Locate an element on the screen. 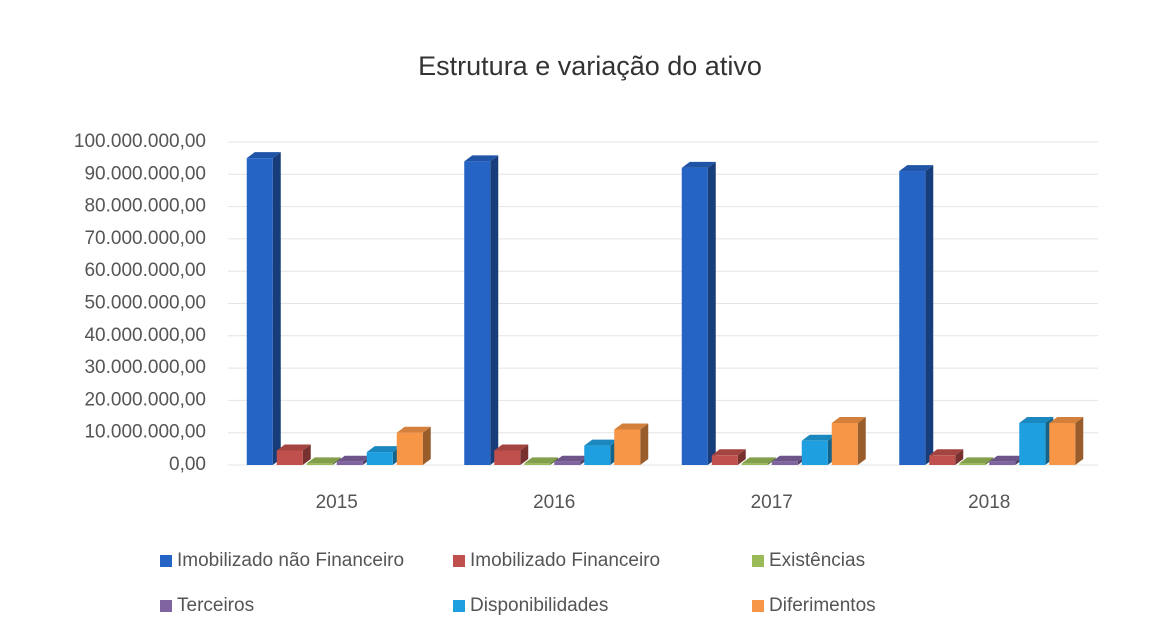 This screenshot has height=635, width=1154. x-tick-label: 2018 is located at coordinates (989, 502).